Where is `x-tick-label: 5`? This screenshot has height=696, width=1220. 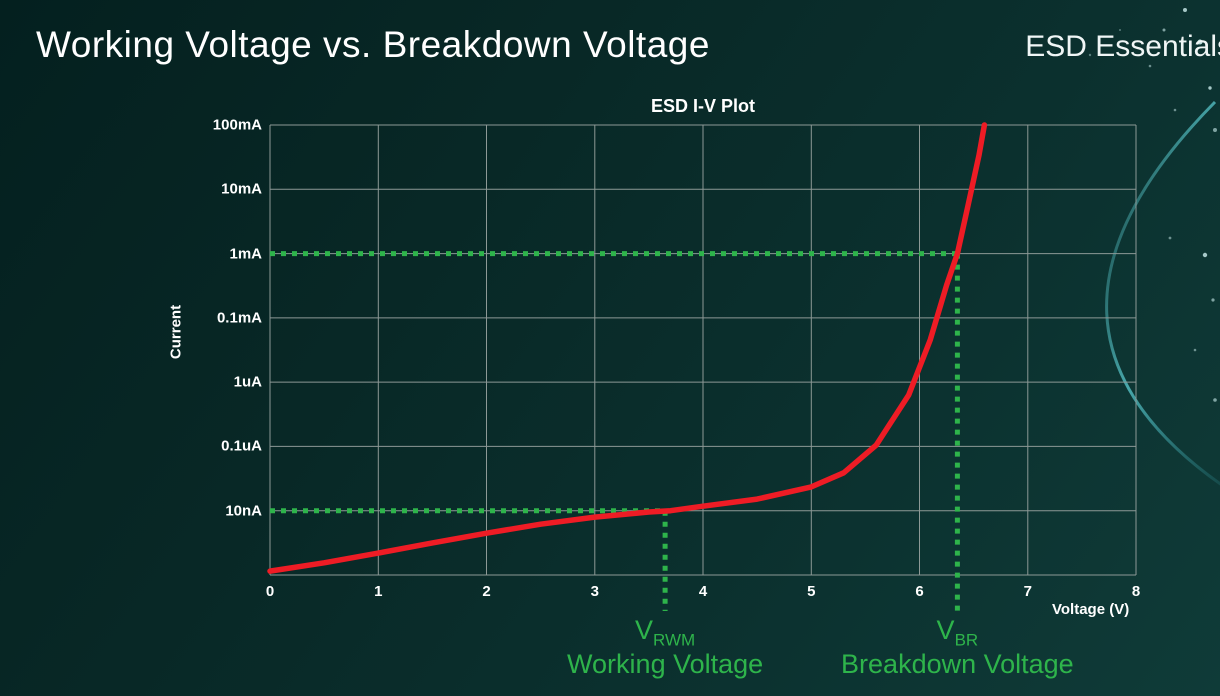 x-tick-label: 5 is located at coordinates (811, 591).